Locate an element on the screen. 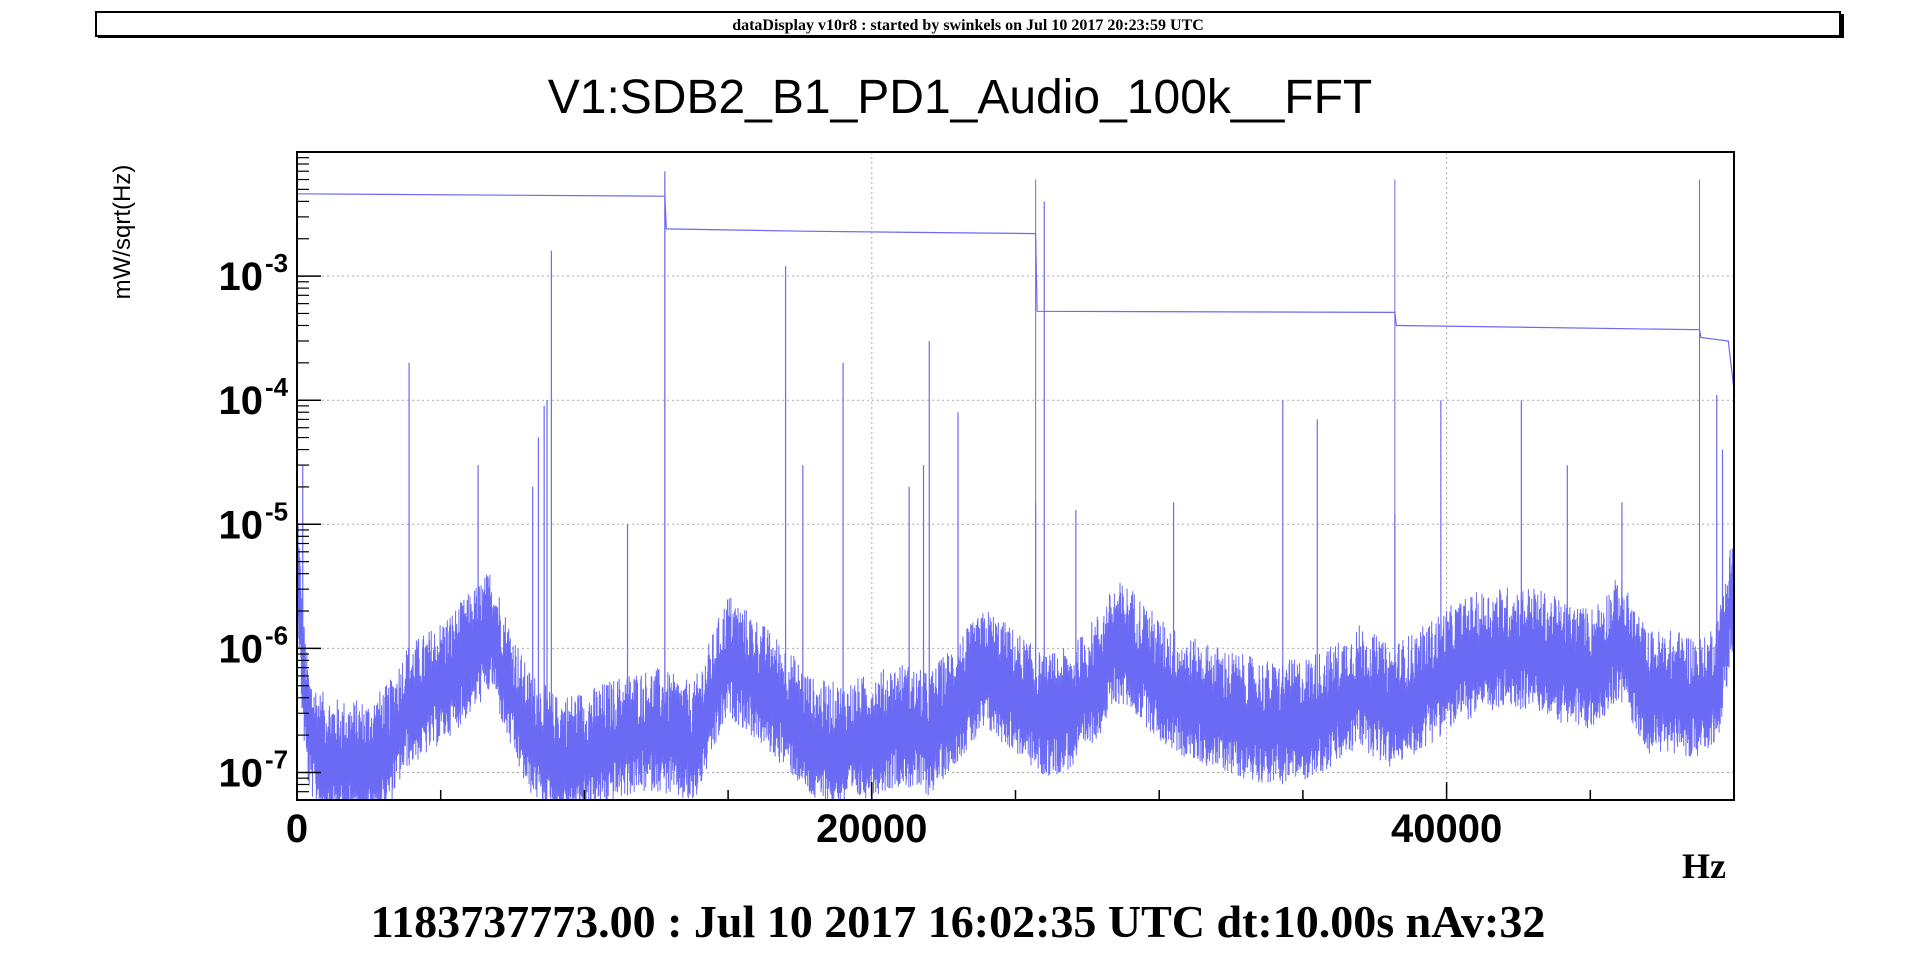 Image resolution: width=1916 pixels, height=961 pixels. y-tick-exponent: -3 is located at coordinates (276, 263).